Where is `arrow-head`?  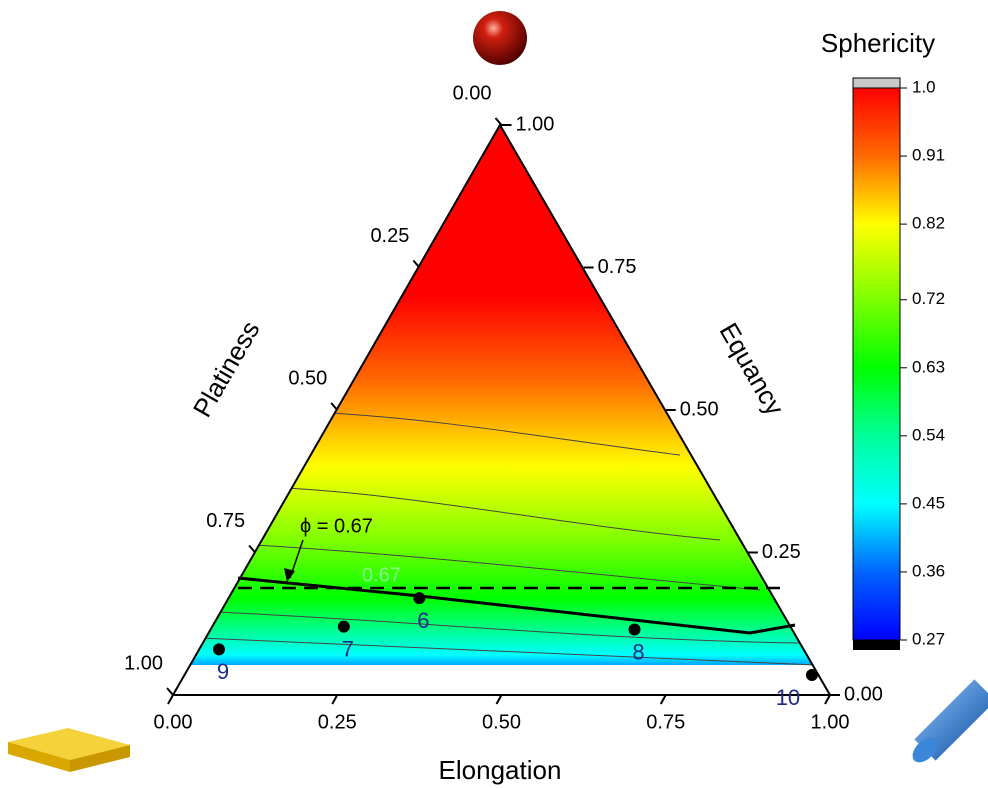 arrow-head is located at coordinates (289, 575).